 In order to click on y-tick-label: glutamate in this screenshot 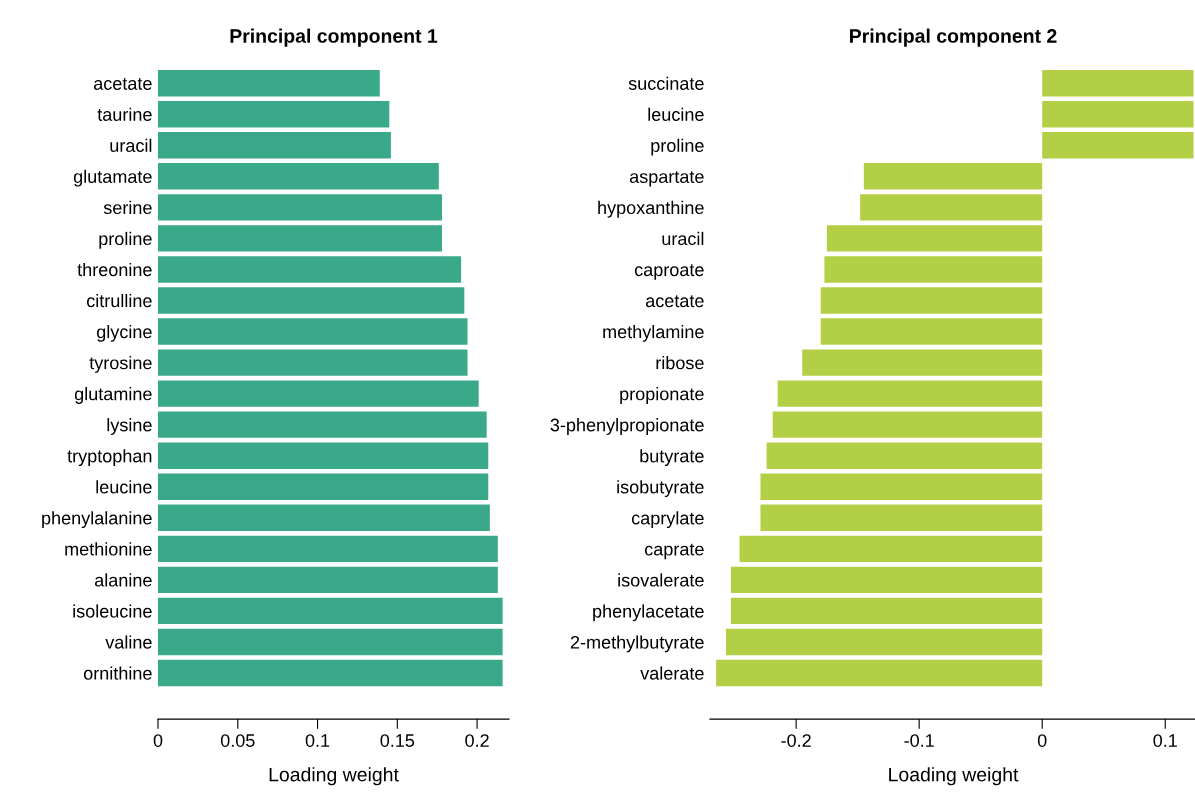, I will do `click(112, 178)`.